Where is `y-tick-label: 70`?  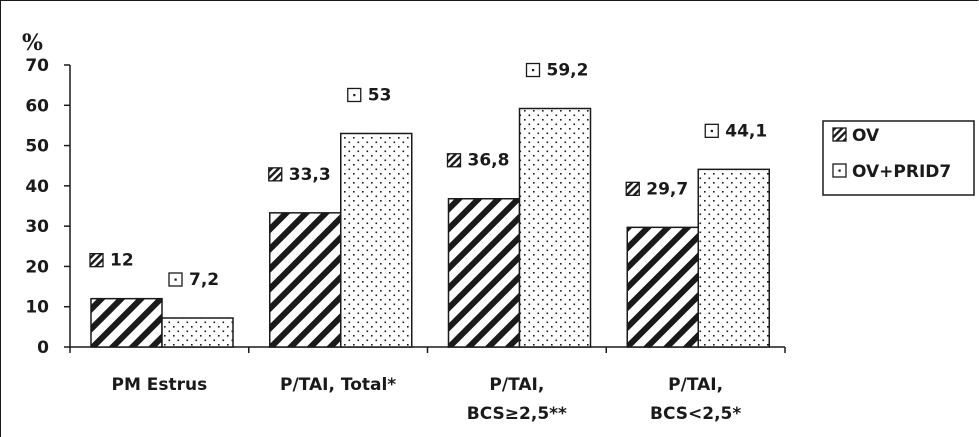 y-tick-label: 70 is located at coordinates (37, 66).